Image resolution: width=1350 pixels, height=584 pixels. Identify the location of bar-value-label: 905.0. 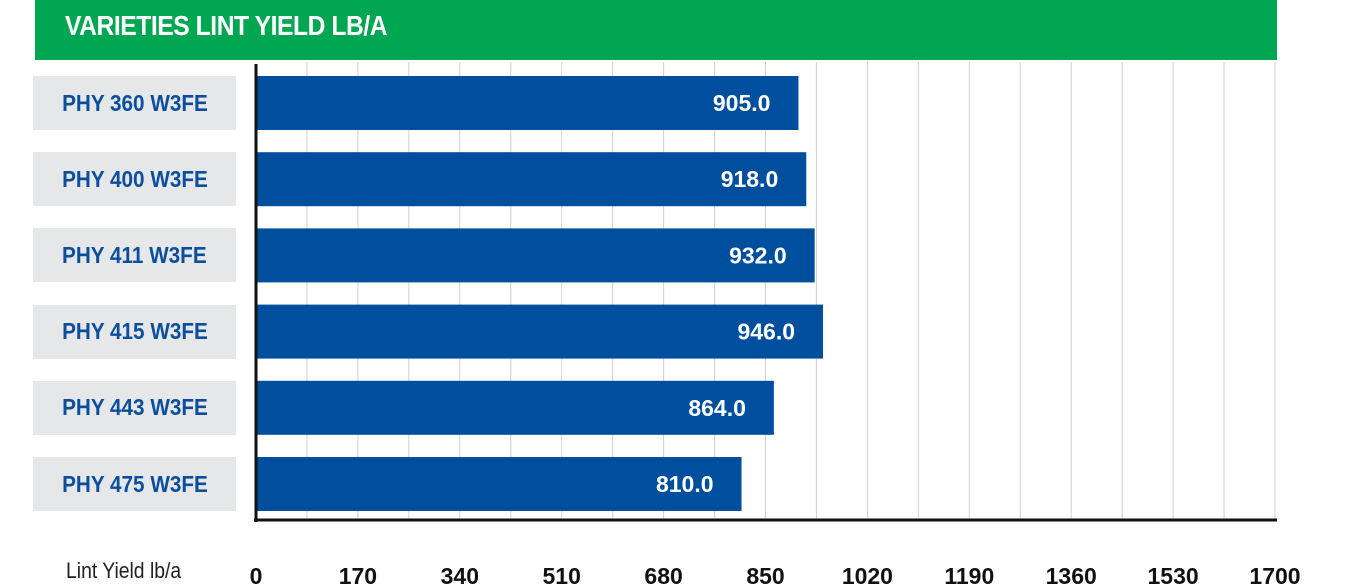
(742, 103).